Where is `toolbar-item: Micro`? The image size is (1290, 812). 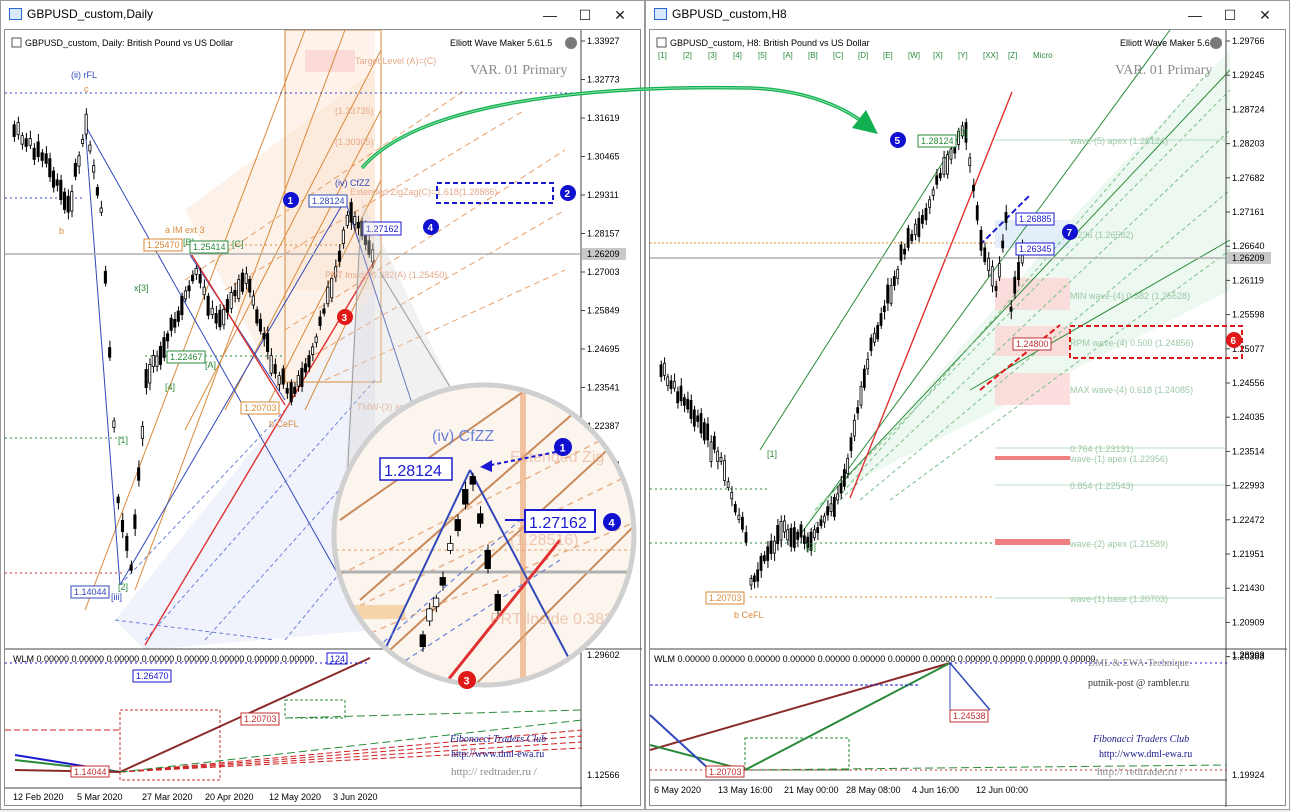
toolbar-item: Micro is located at coordinates (1043, 55).